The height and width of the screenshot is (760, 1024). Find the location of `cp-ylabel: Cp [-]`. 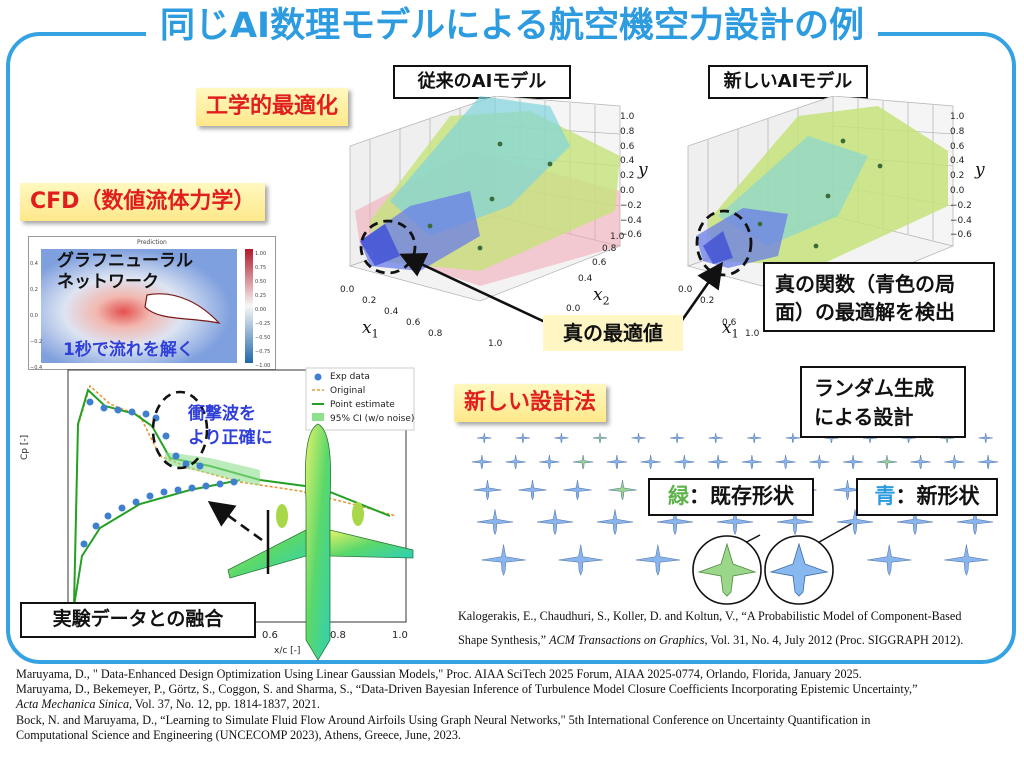

cp-ylabel: Cp [-] is located at coordinates (25, 447).